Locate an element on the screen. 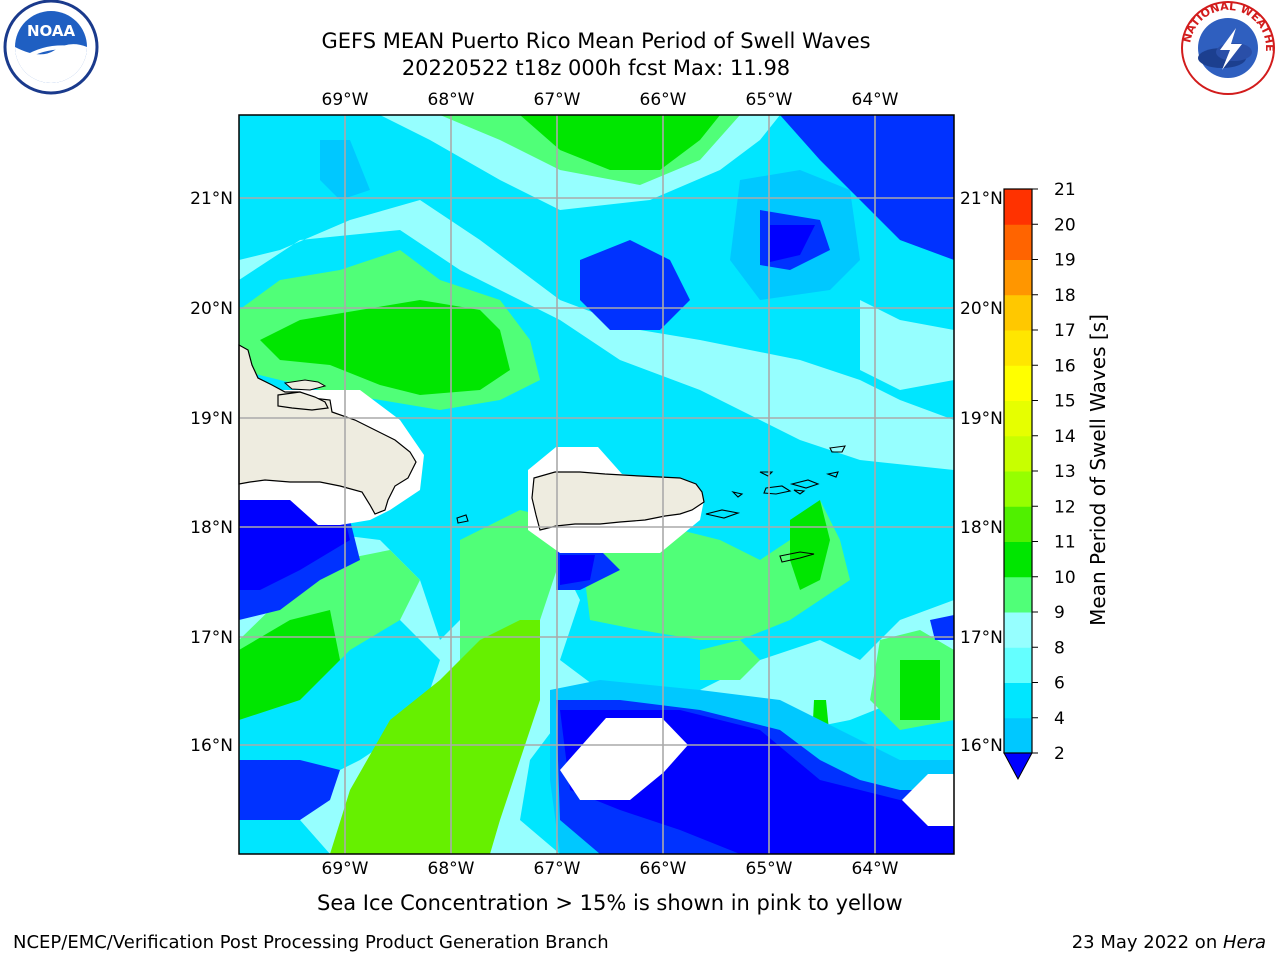 The image size is (1280, 960). lat-label-right: 16°N is located at coordinates (981, 746).